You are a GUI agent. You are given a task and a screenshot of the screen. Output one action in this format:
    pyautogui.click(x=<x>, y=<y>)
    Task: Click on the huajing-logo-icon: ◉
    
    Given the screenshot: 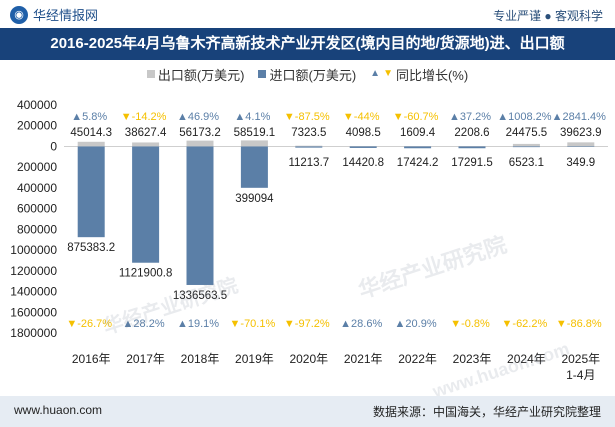 What is the action you would take?
    pyautogui.click(x=19, y=14)
    